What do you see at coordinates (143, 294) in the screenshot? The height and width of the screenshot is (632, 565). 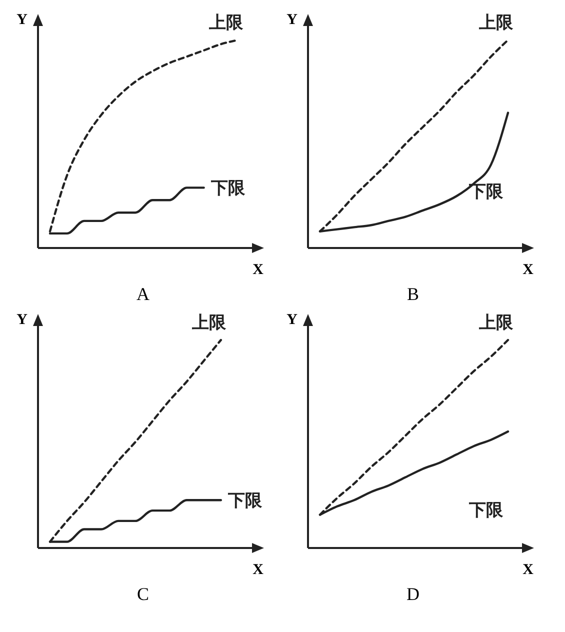 I see `text: A` at bounding box center [143, 294].